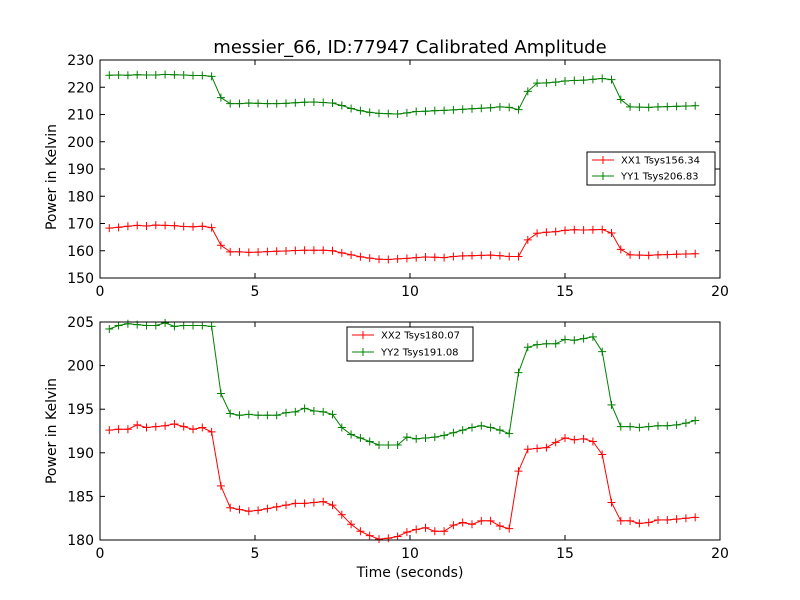  I want to click on x-tick-label: 20, so click(720, 292).